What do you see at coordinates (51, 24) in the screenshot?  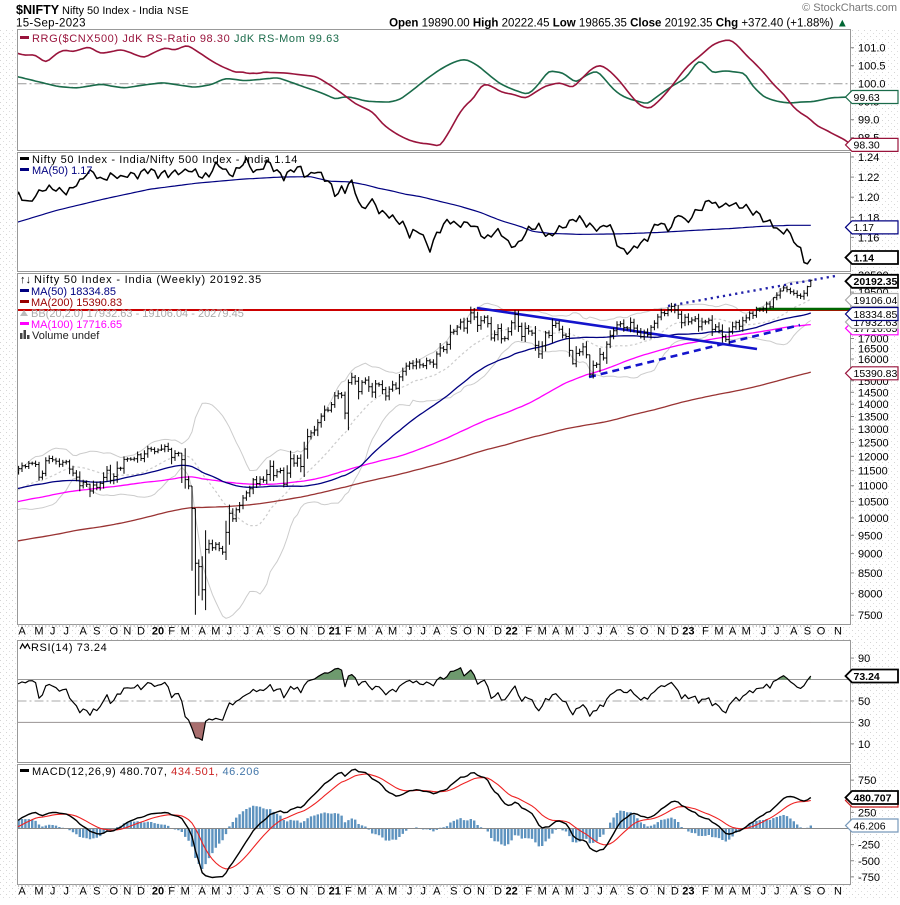 I see `svg-text: 15-Sep-2023` at bounding box center [51, 24].